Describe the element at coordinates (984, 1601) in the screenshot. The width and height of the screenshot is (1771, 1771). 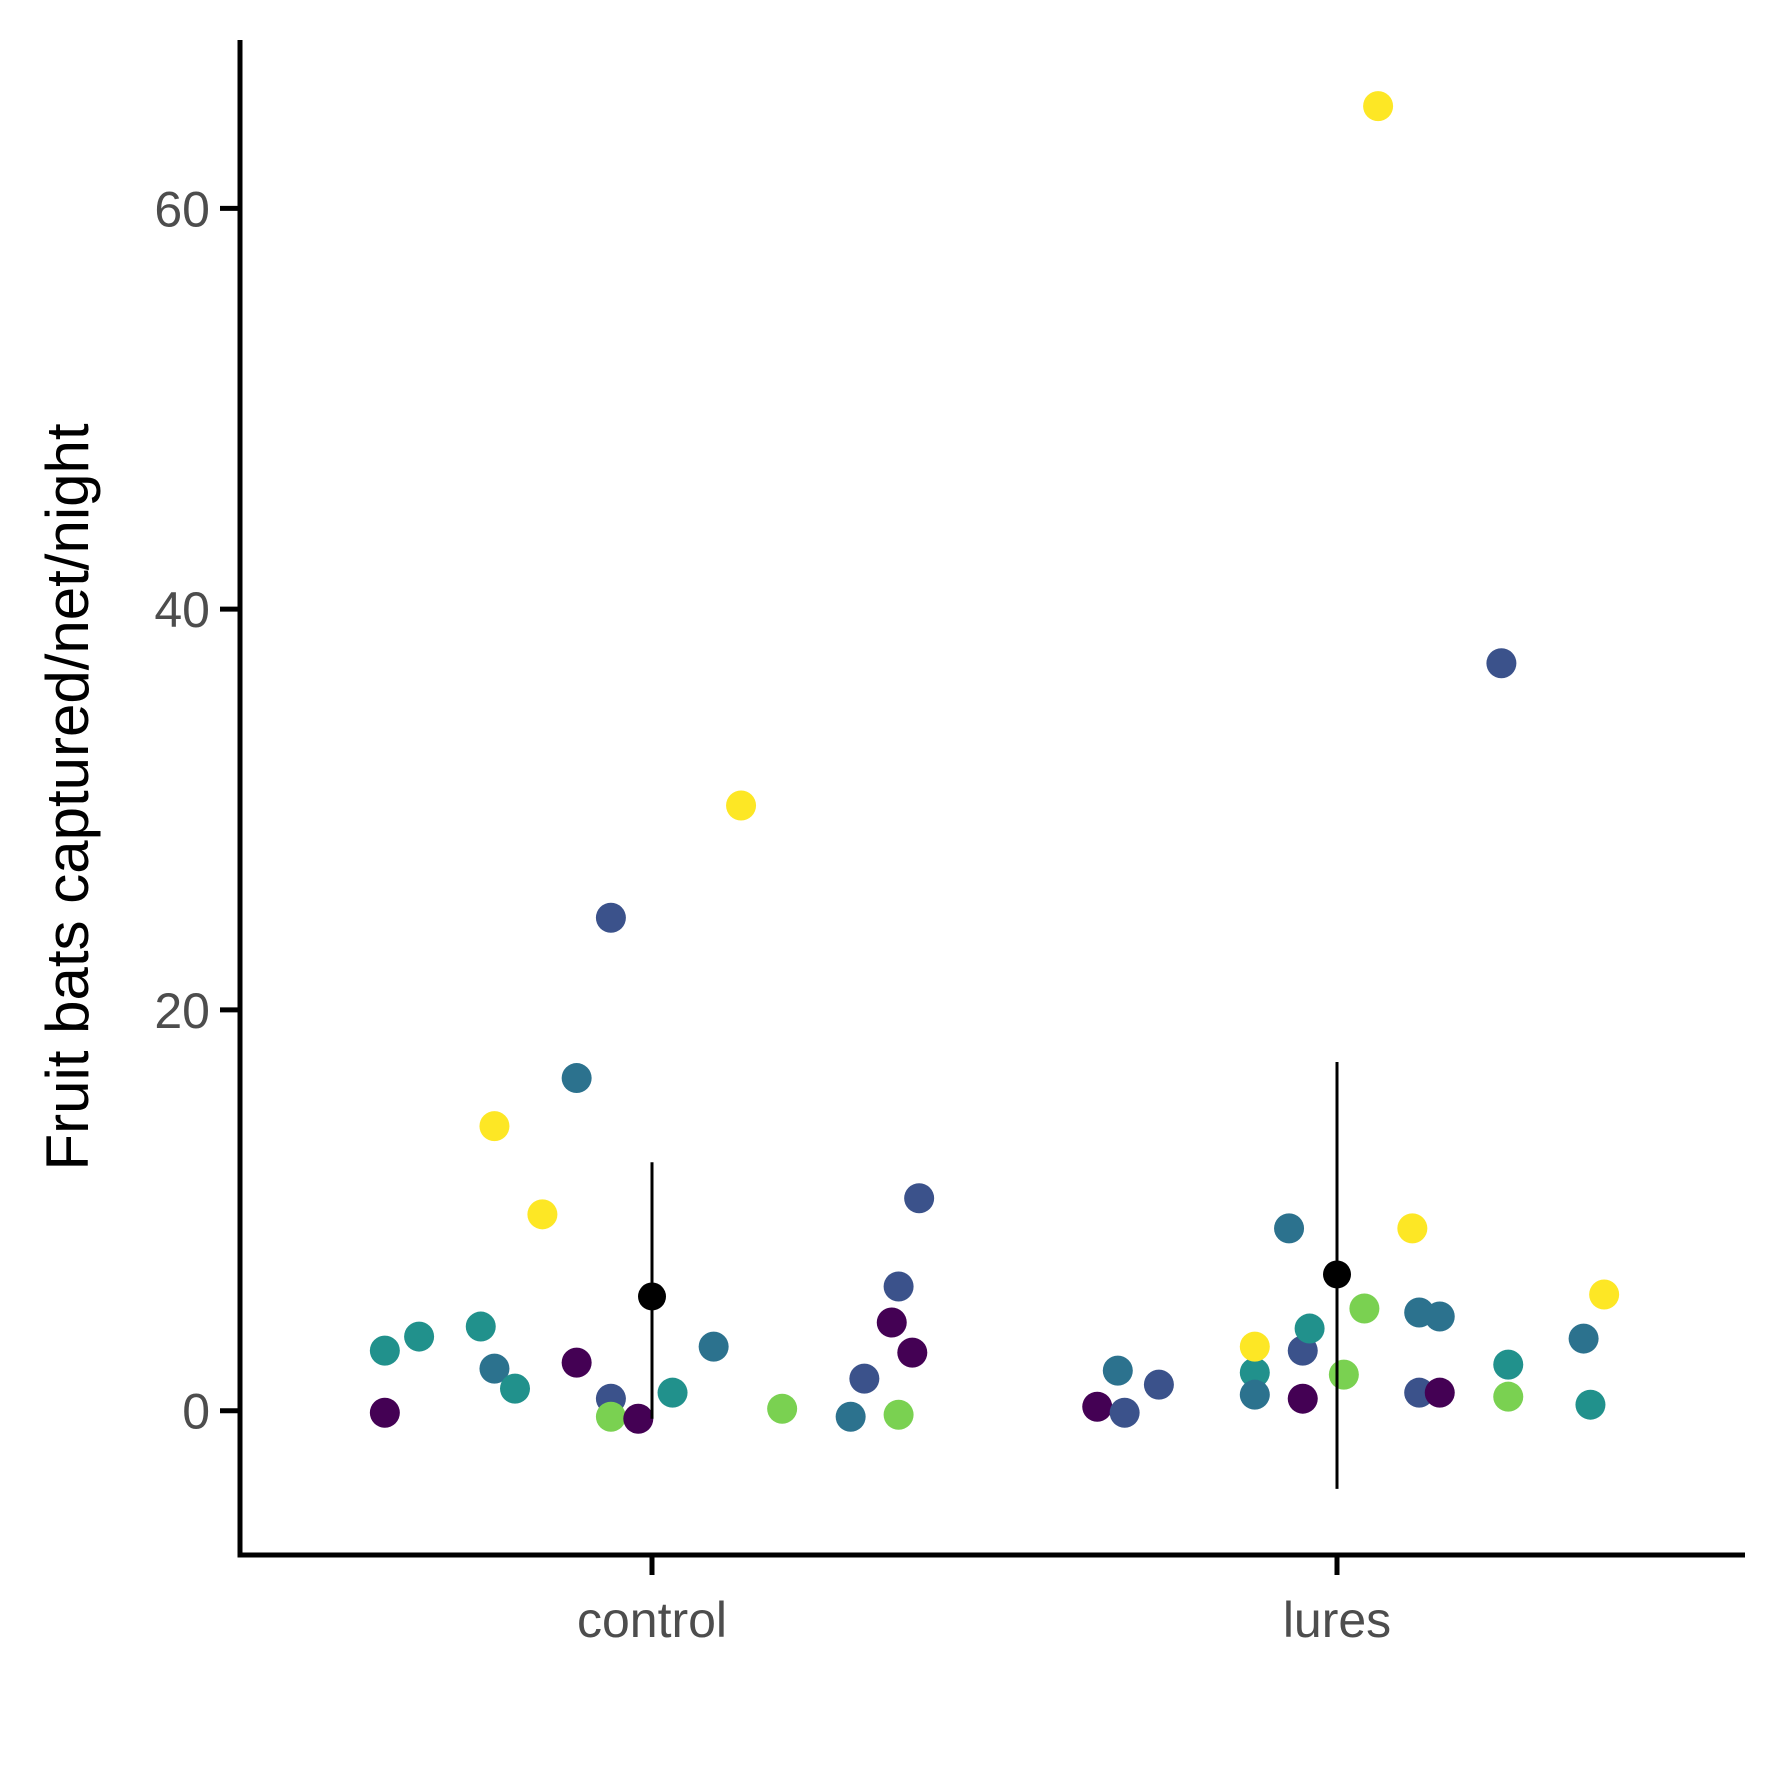
I see `x-axis-ticks: control lures` at that location.